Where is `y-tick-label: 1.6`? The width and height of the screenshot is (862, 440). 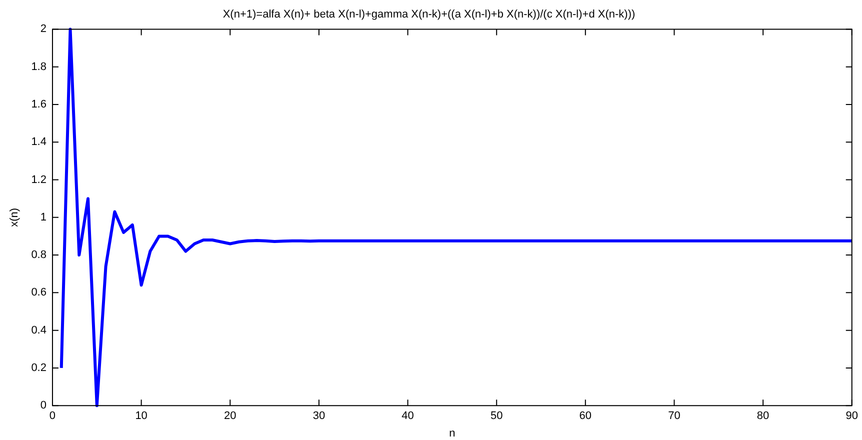 y-tick-label: 1.6 is located at coordinates (38, 104).